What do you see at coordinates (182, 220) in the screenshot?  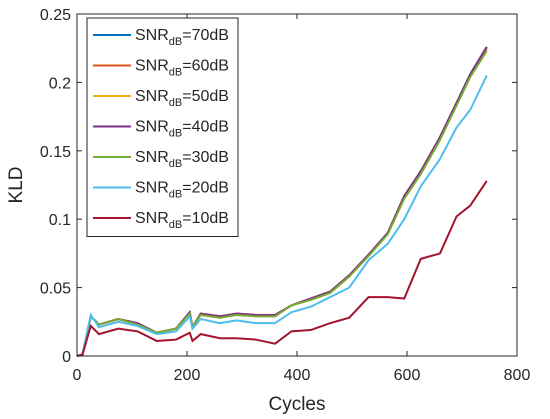 I see `legend-label: SNRdB=10dB` at bounding box center [182, 220].